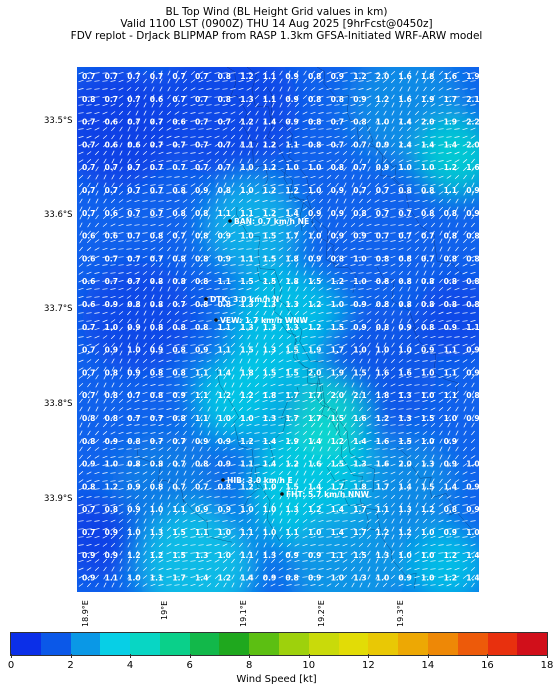 This screenshot has height=692, width=553. What do you see at coordinates (156, 99) in the screenshot?
I see `grid-value: 0.6` at bounding box center [156, 99].